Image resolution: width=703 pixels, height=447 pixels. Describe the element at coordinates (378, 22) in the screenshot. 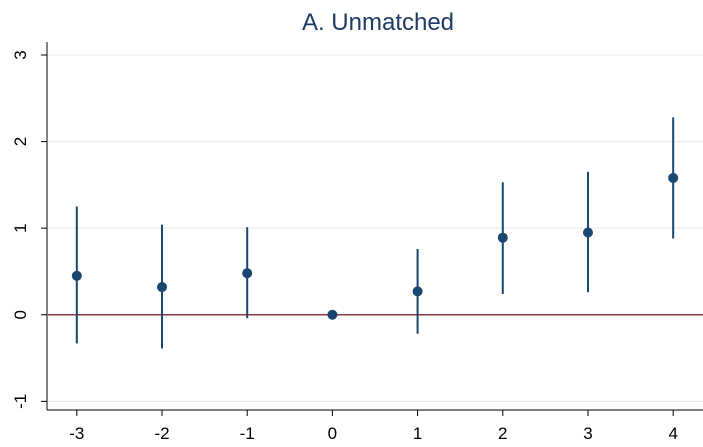

I see `chart-title: A. Unmatched` at that location.